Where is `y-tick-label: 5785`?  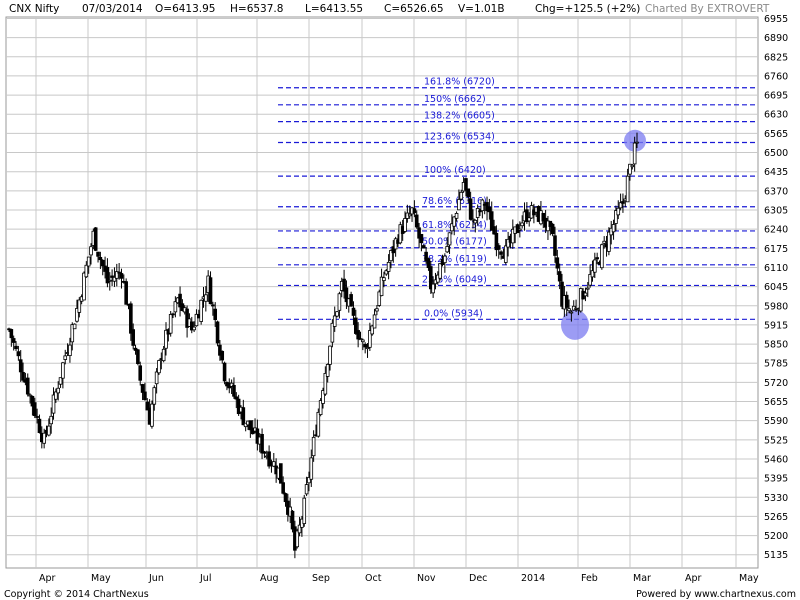 y-tick-label: 5785 is located at coordinates (776, 364).